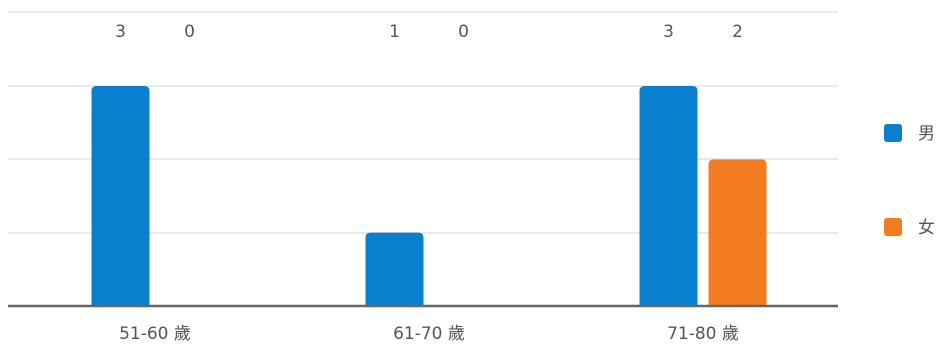 This screenshot has width=941, height=345. What do you see at coordinates (737, 232) in the screenshot?
I see `bar-女-2` at bounding box center [737, 232].